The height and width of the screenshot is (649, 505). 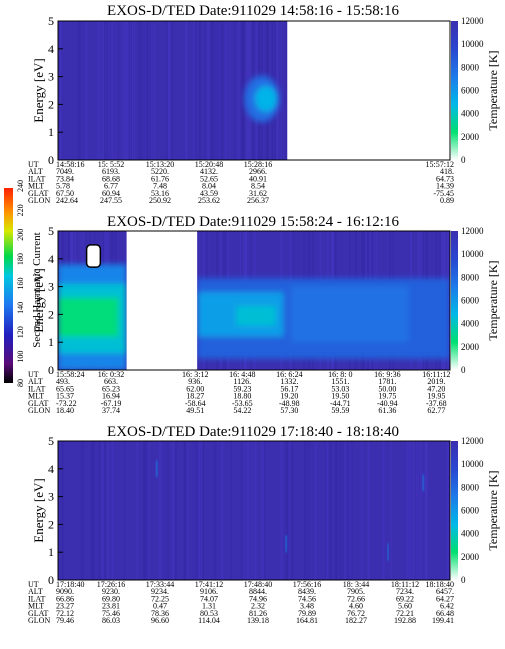 I want to click on info-row-label: GLON, so click(x=39, y=200).